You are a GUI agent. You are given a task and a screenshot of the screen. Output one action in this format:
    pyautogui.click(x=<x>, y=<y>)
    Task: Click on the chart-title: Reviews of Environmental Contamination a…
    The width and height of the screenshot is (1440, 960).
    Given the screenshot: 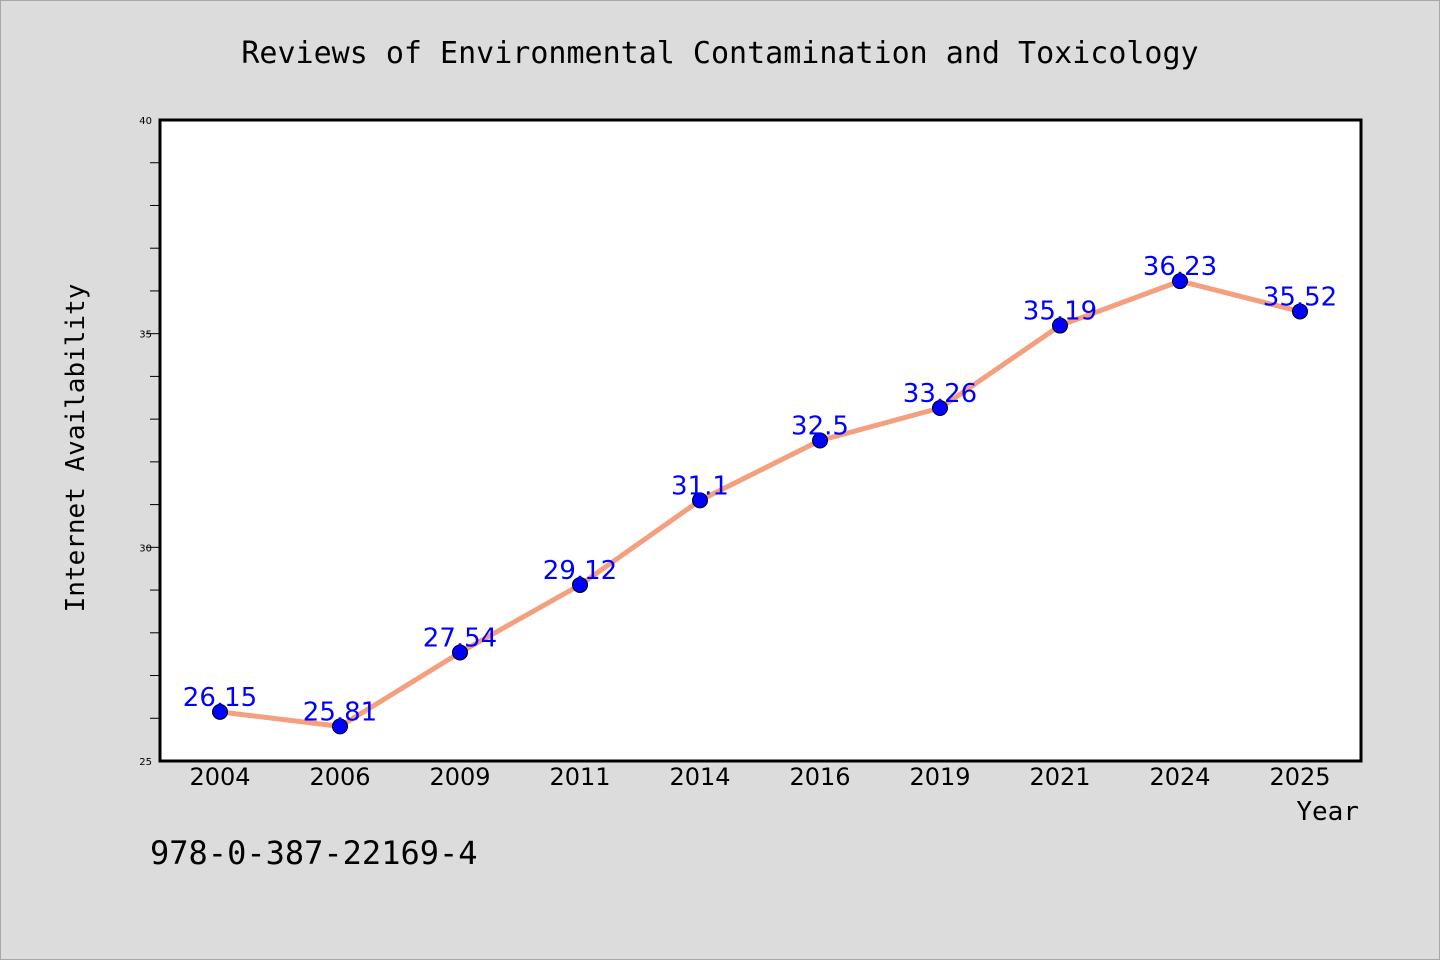 What is the action you would take?
    pyautogui.click(x=719, y=53)
    